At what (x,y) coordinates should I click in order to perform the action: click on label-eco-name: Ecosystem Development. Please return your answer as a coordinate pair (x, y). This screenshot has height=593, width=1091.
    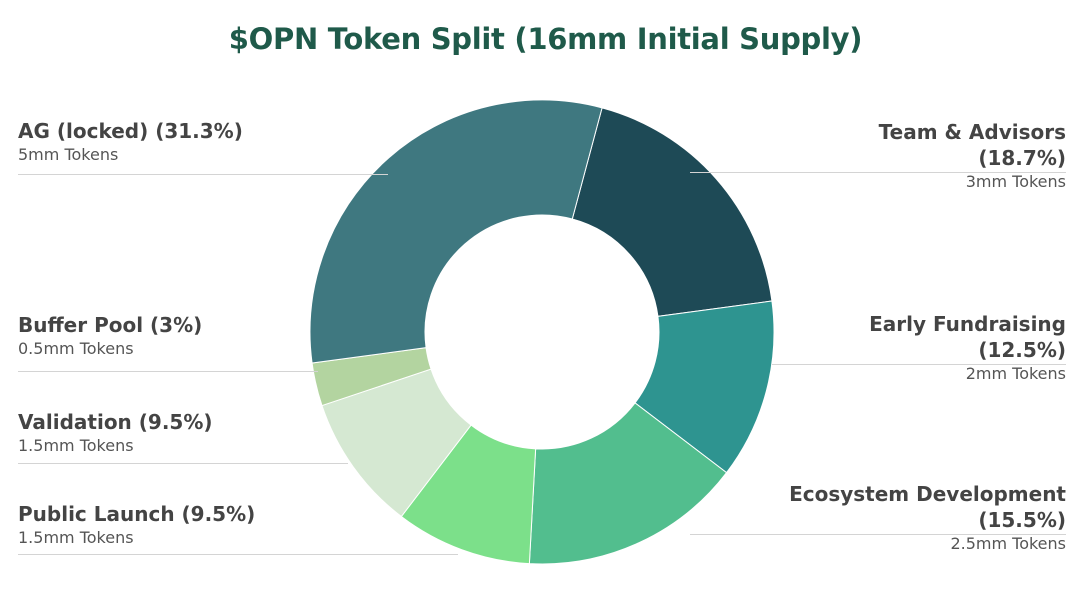
    Looking at the image, I should click on (927, 494).